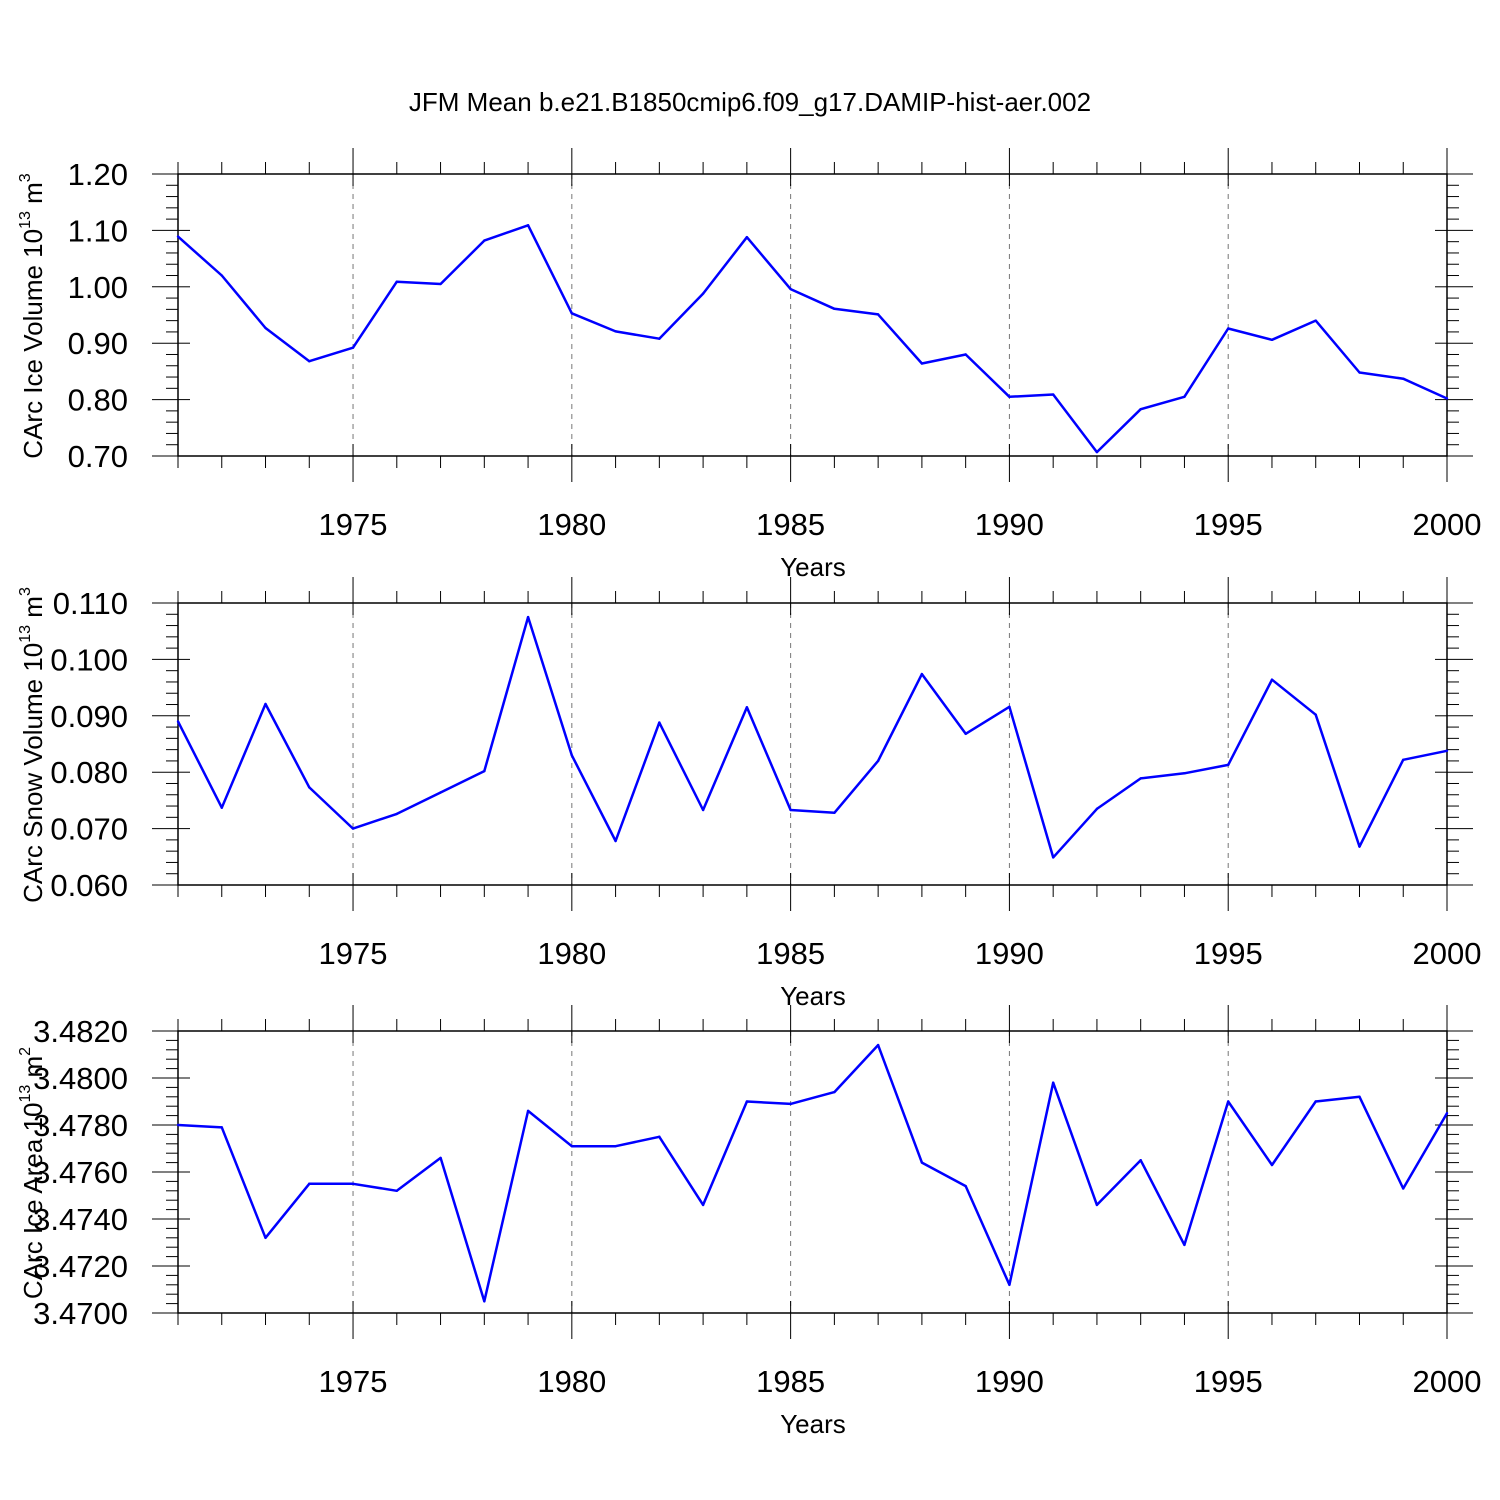 The image size is (1500, 1500). Describe the element at coordinates (33, 773) in the screenshot. I see `y-axis-title-text: CArc Snow Volume 10` at that location.